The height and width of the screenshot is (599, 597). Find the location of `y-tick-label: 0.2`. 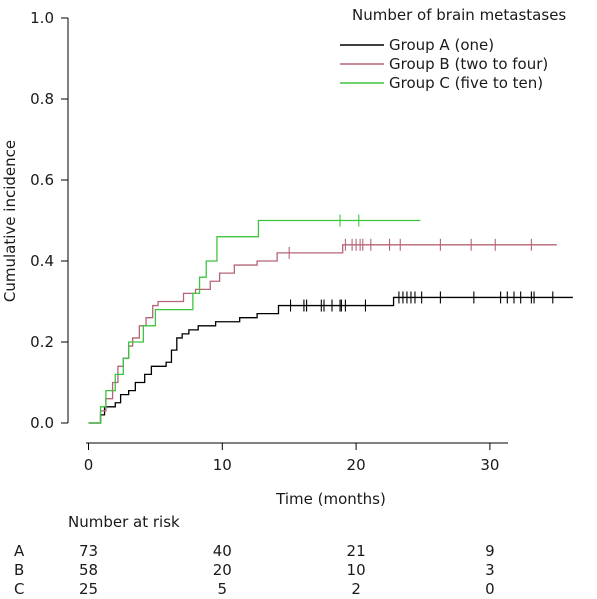

y-tick-label: 0.2 is located at coordinates (42, 342).